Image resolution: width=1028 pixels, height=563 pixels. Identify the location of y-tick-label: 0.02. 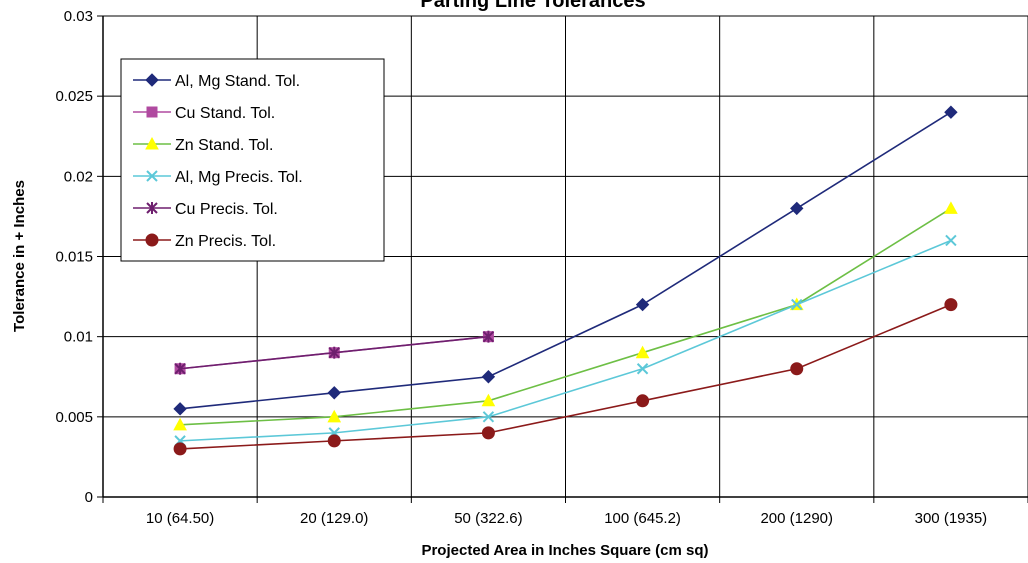
(78, 176).